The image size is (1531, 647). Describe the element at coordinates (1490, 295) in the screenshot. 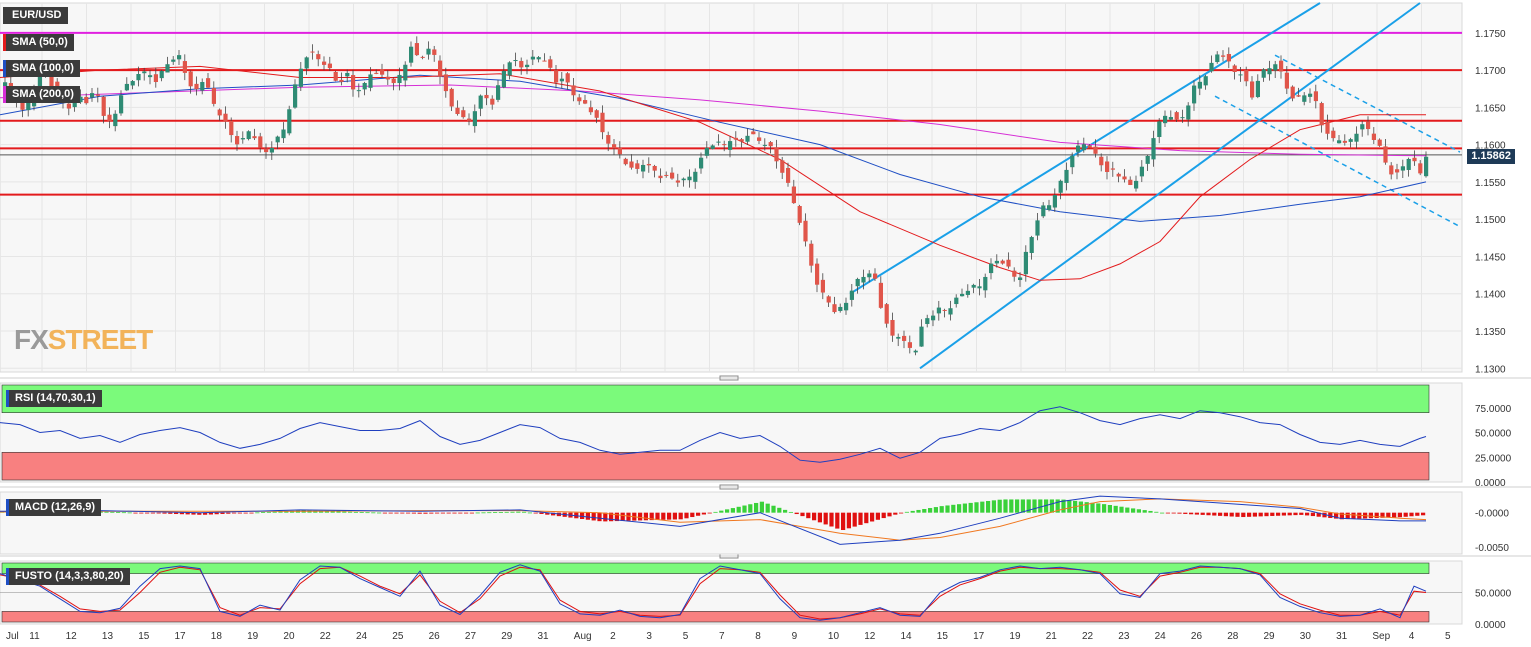

I see `main-price-tick: 1.1400` at that location.